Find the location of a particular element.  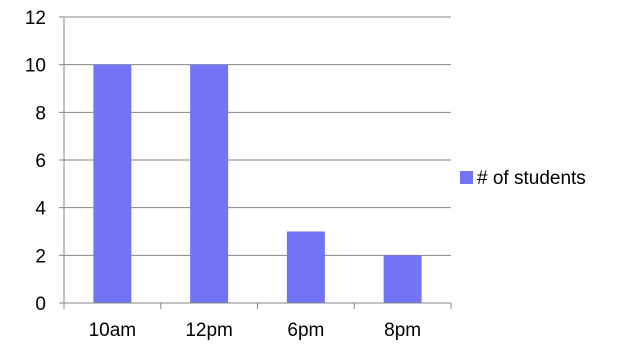

y-tick-labels: 0 2 4 6 8 10 12 is located at coordinates (36, 161).